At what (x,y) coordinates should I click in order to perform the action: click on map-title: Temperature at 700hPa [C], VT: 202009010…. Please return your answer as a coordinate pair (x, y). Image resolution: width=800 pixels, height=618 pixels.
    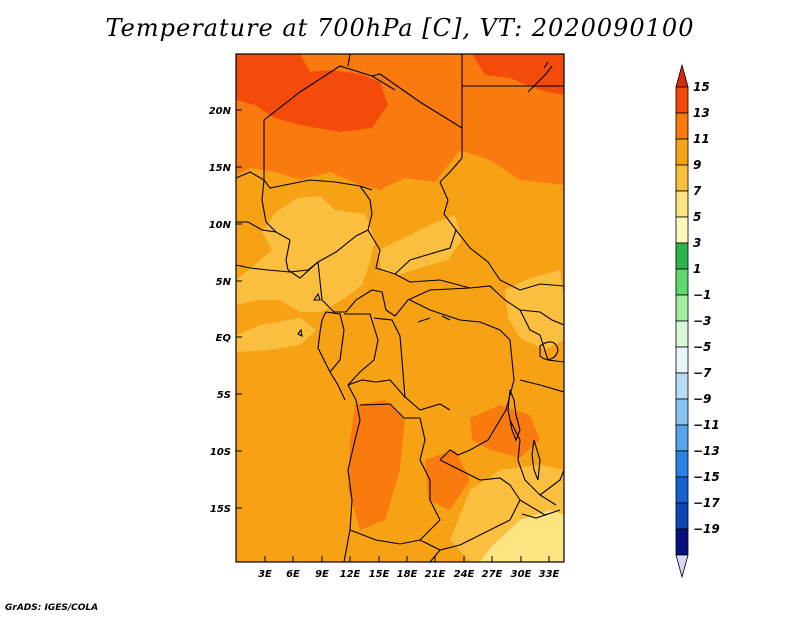
    Looking at the image, I should click on (400, 28).